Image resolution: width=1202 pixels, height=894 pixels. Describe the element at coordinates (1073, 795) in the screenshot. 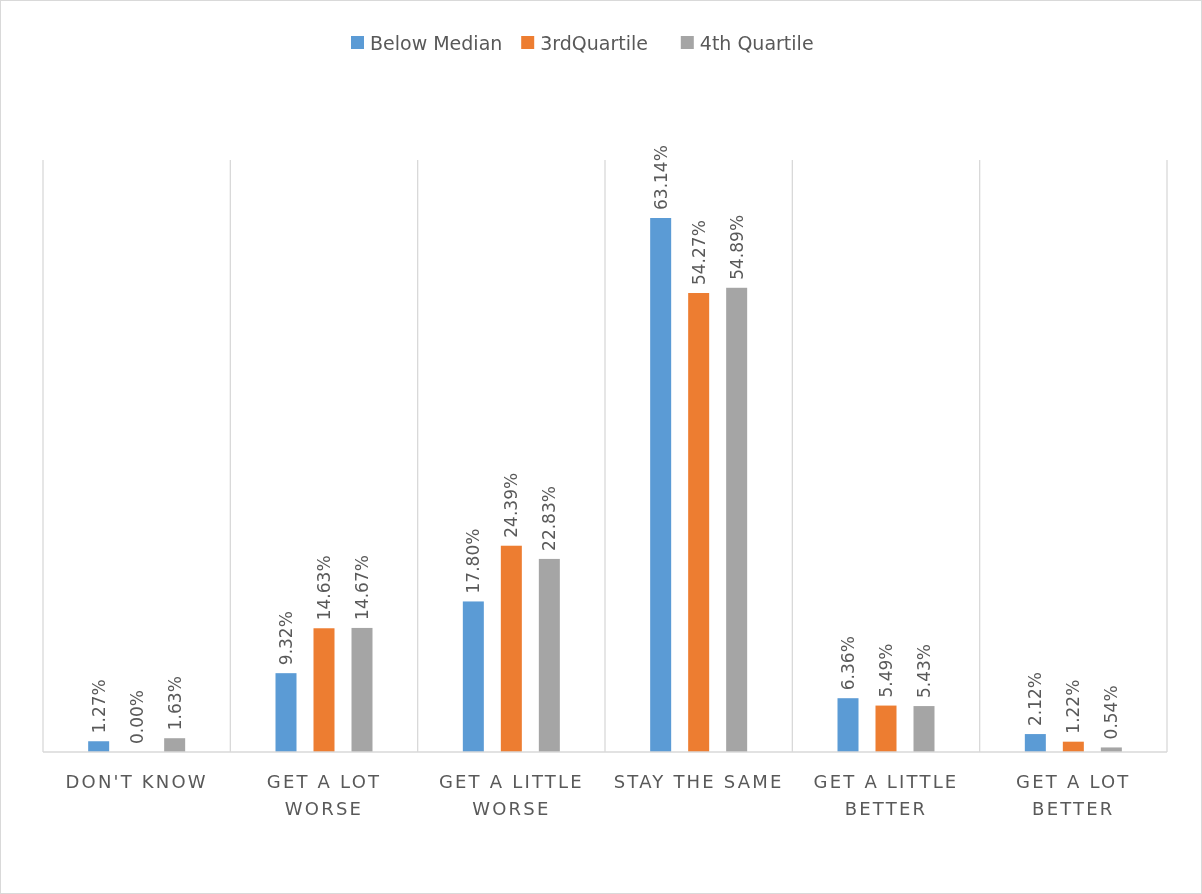

I see `x-tick-label: GET A LOT BETTER` at that location.